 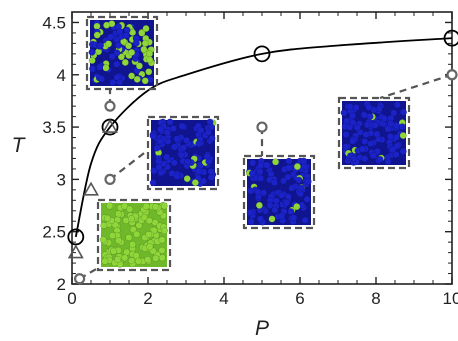 I want to click on snapshot-connector, so click(x=416, y=86).